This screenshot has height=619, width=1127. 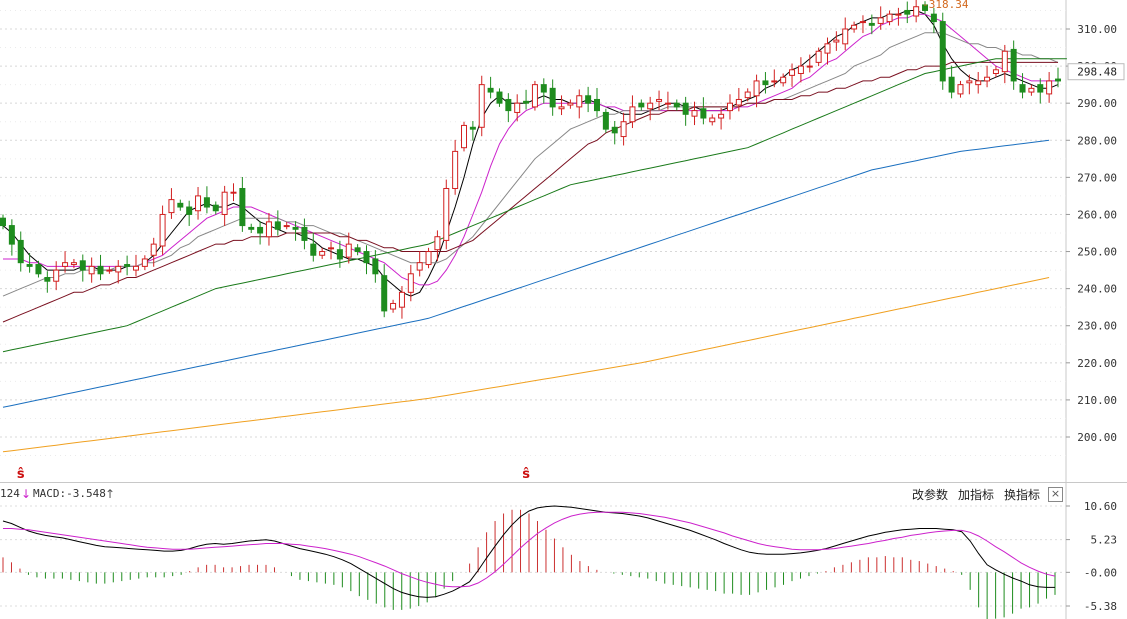 What do you see at coordinates (1100, 572) in the screenshot?
I see `macd-tick-label: -0.00` at bounding box center [1100, 572].